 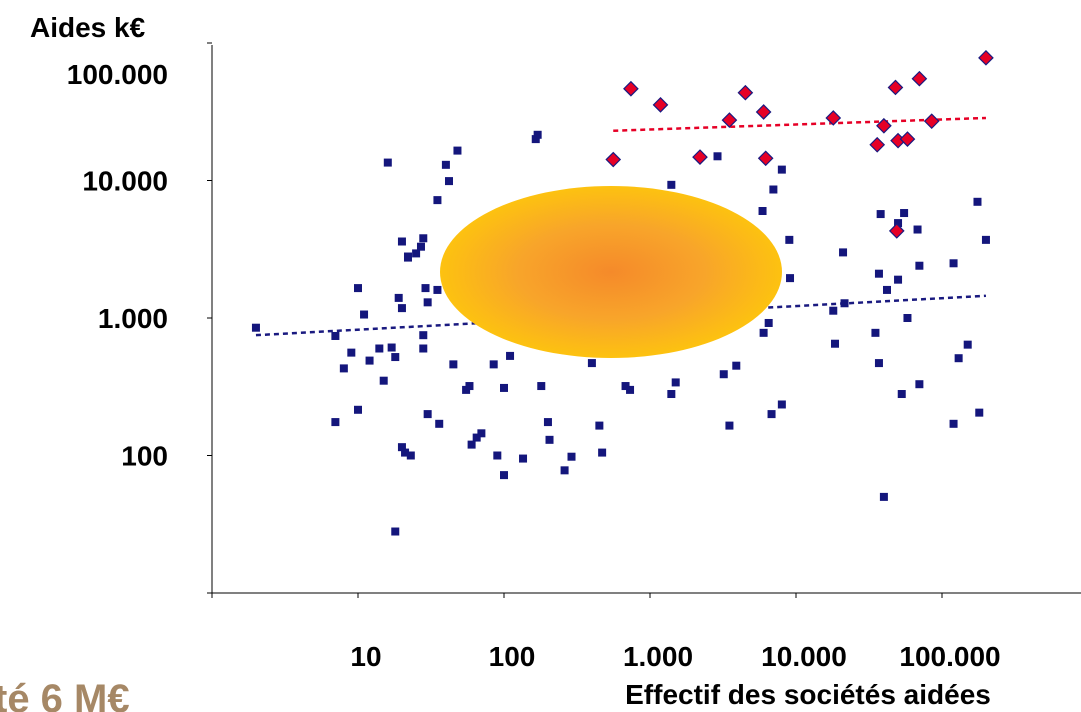 What do you see at coordinates (88, 27) in the screenshot?
I see `y-axis-title: Aides k€` at bounding box center [88, 27].